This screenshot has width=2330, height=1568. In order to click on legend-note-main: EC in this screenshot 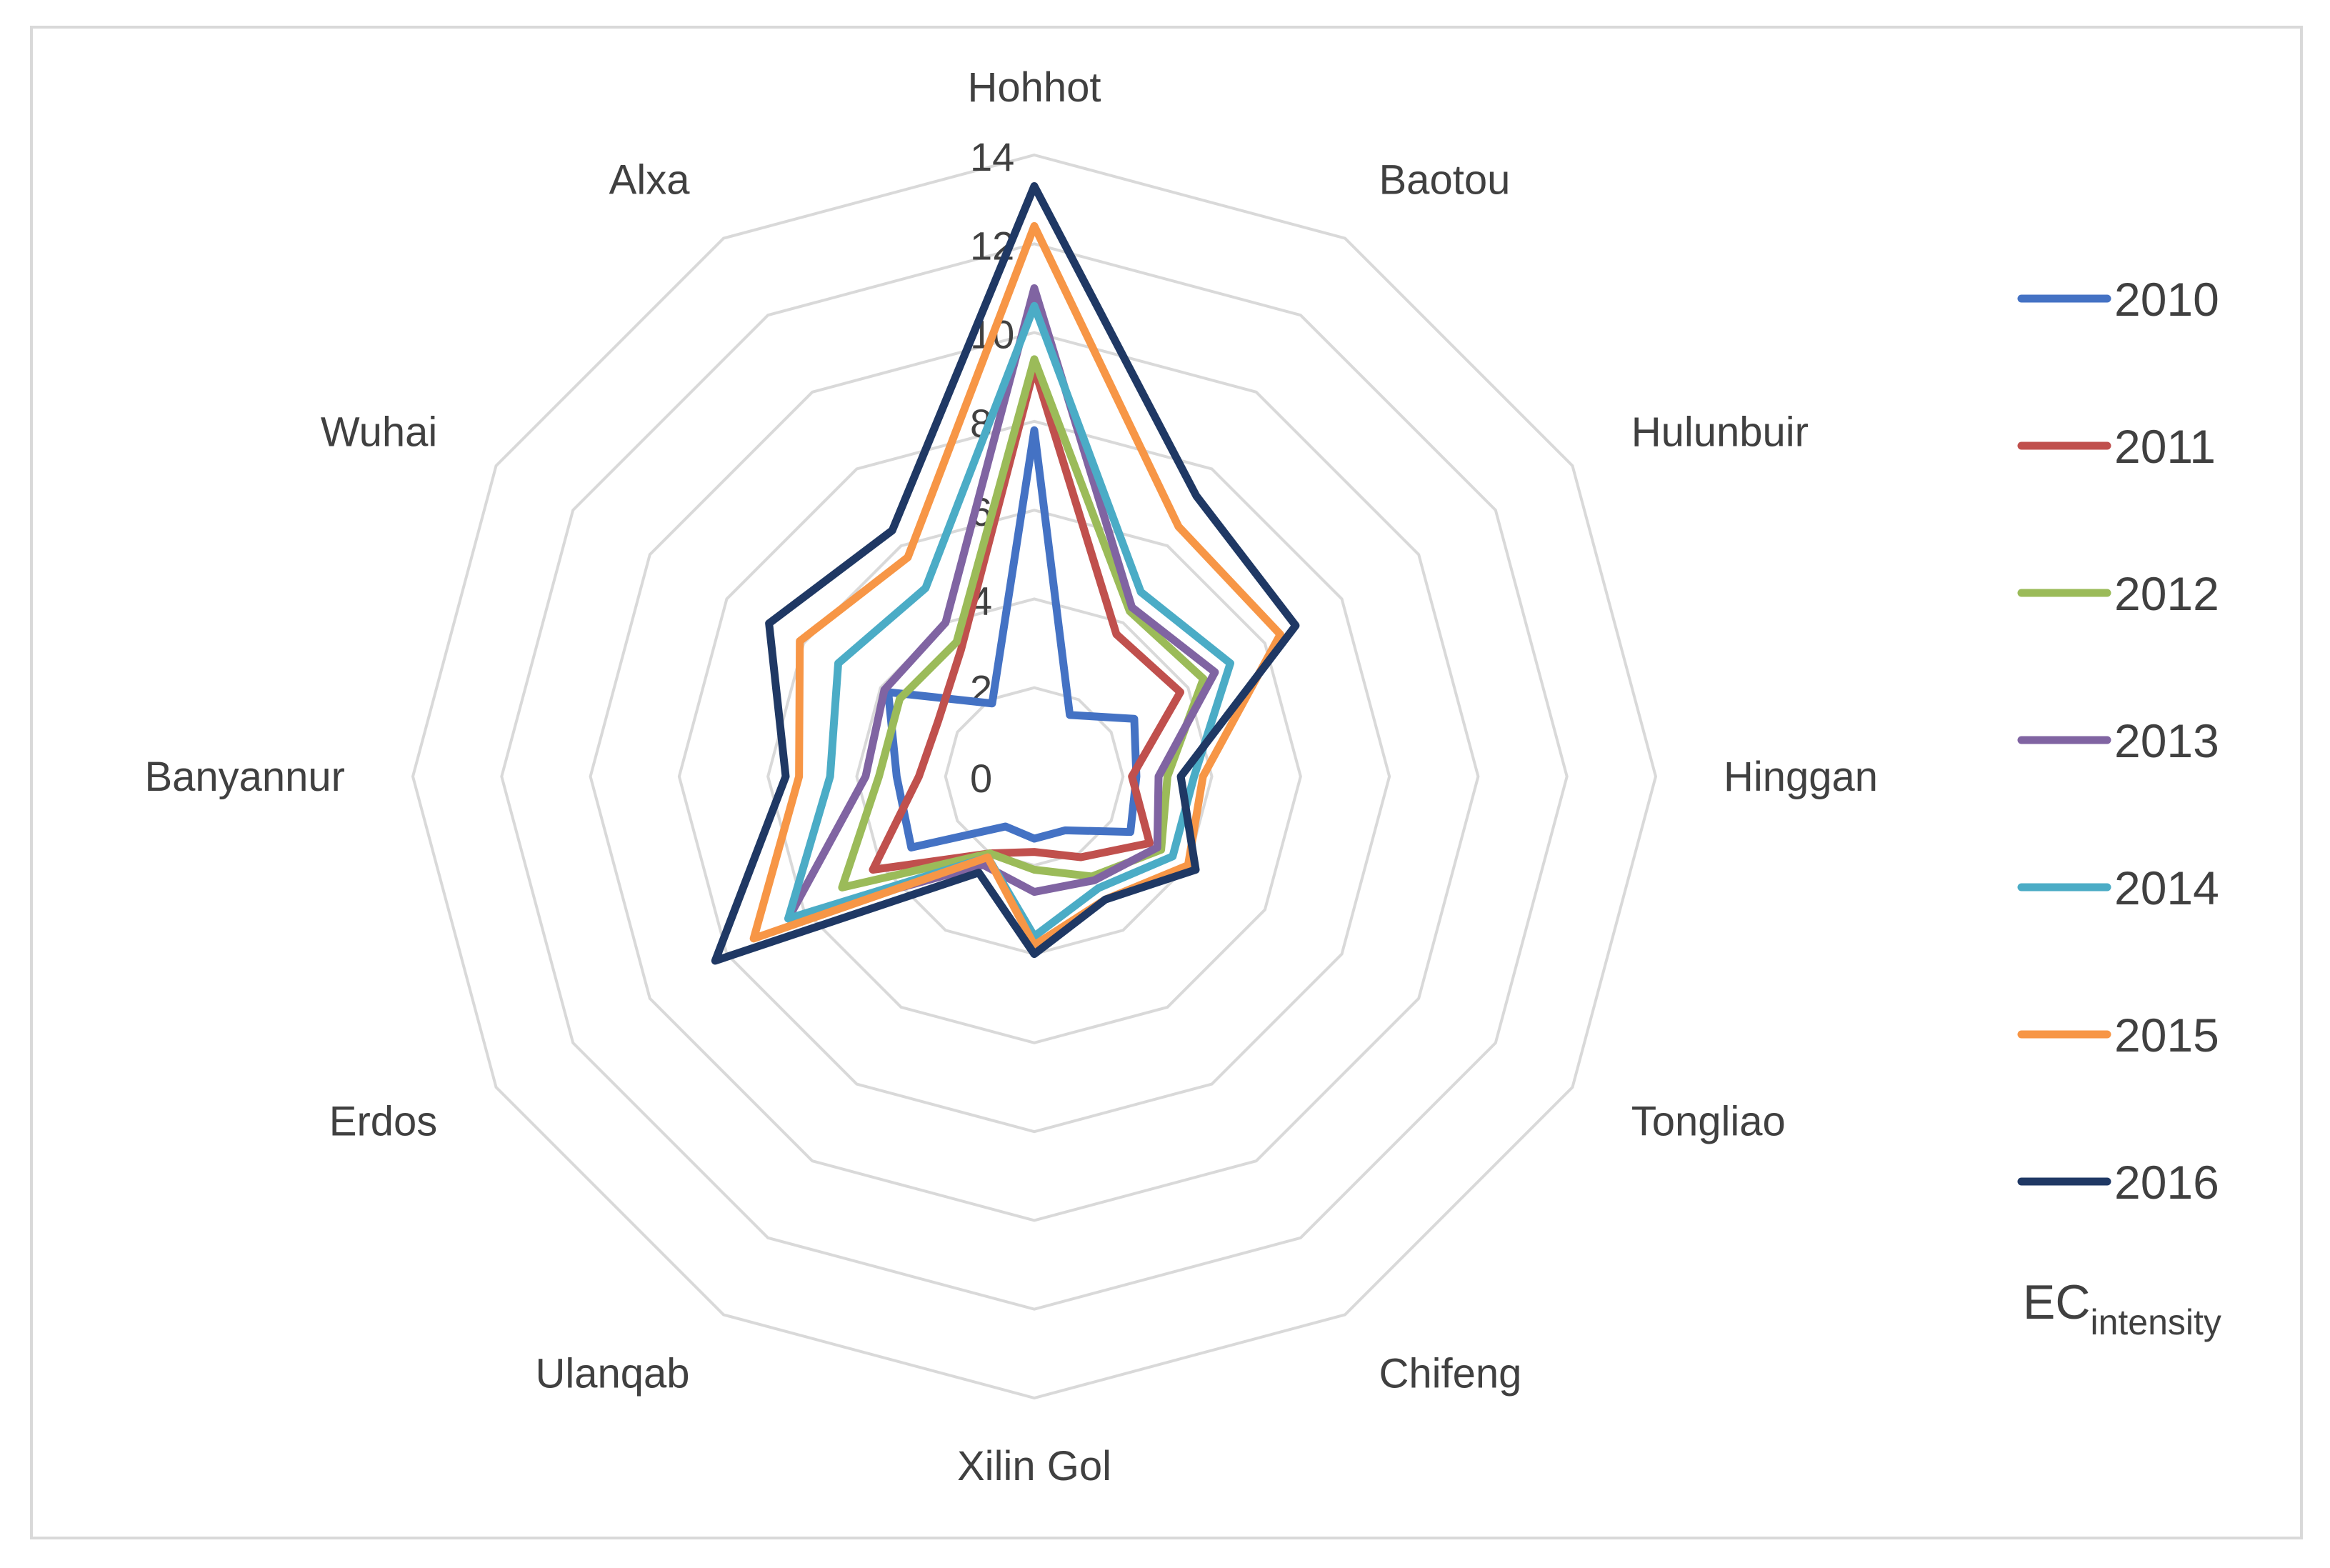, I will do `click(2056, 1302)`.